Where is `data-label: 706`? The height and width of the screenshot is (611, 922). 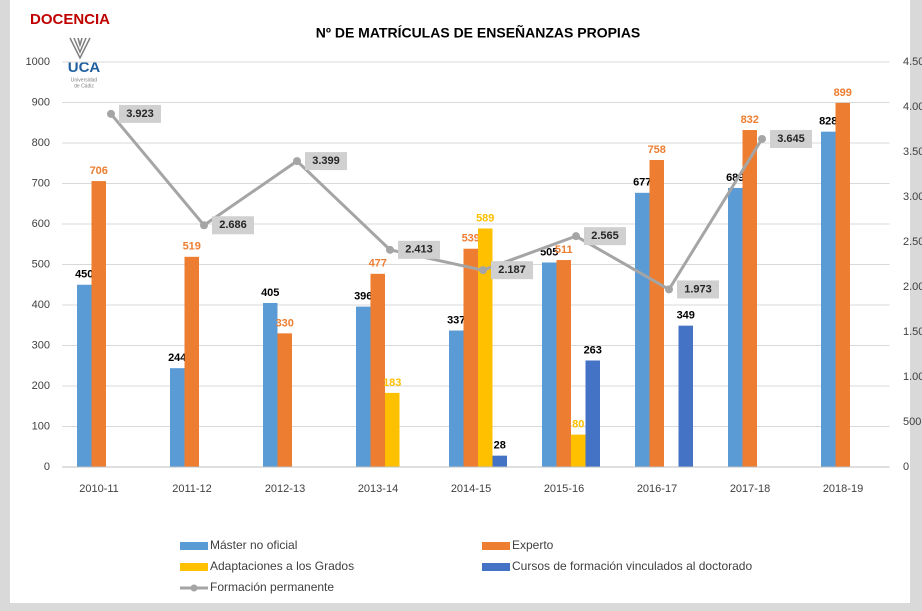 data-label: 706 is located at coordinates (99, 171).